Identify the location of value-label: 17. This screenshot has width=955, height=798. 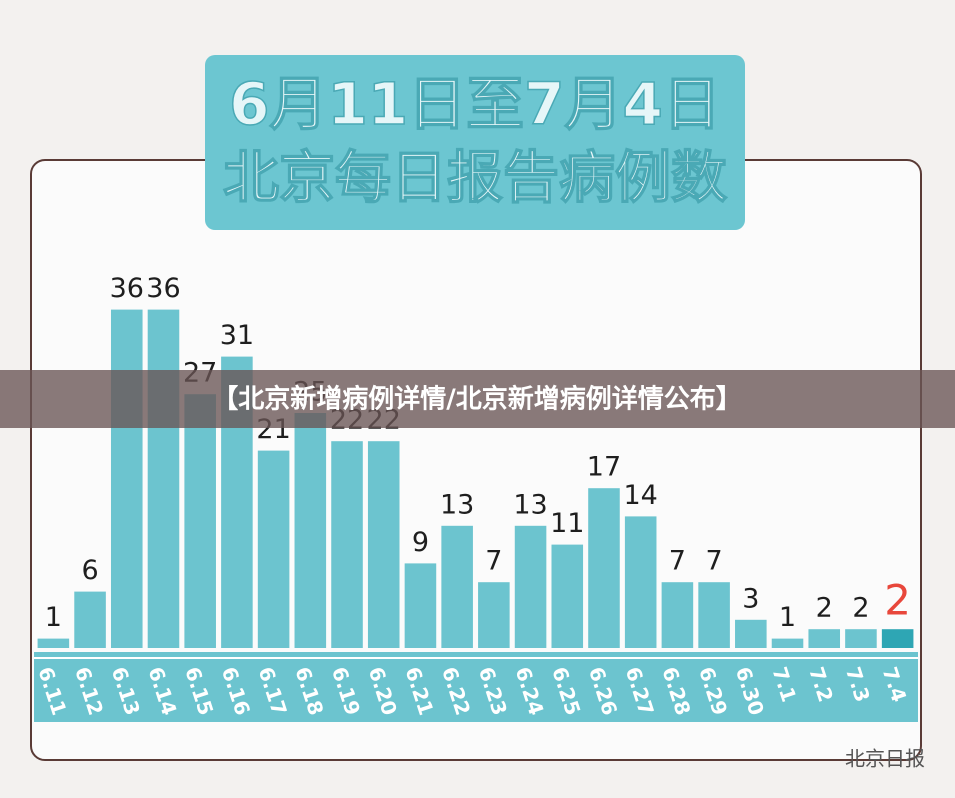
(604, 467).